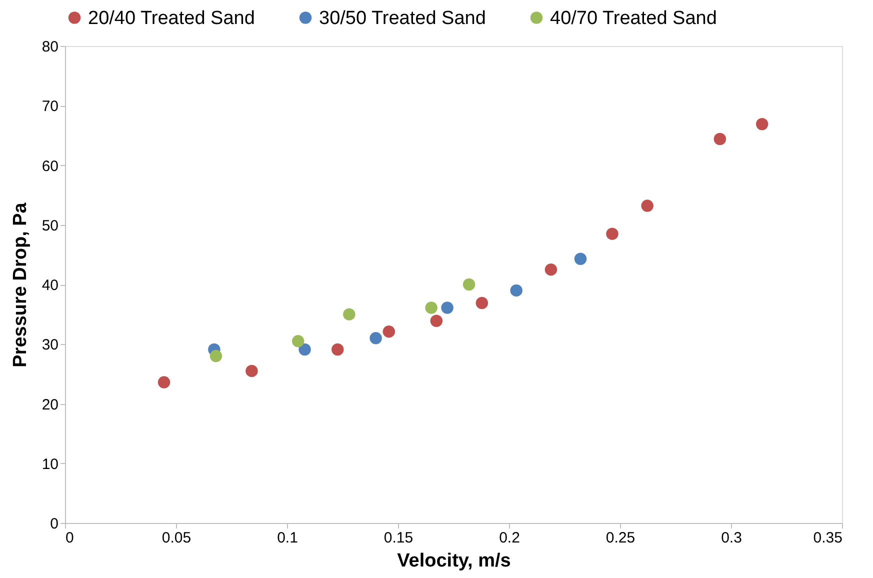  What do you see at coordinates (50, 345) in the screenshot?
I see `y-tick-label: 30` at bounding box center [50, 345].